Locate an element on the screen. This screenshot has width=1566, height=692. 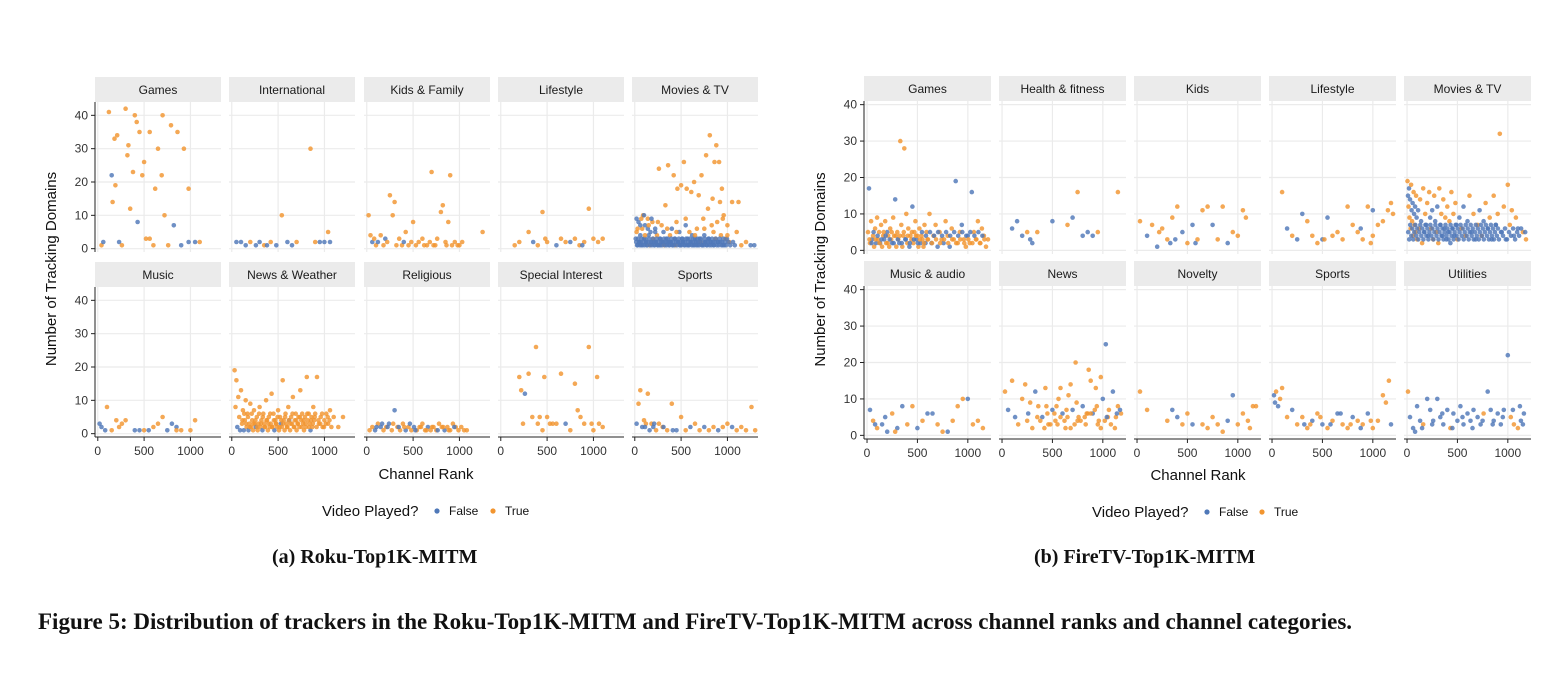
facet-strip is located at coordinates (292, 274).